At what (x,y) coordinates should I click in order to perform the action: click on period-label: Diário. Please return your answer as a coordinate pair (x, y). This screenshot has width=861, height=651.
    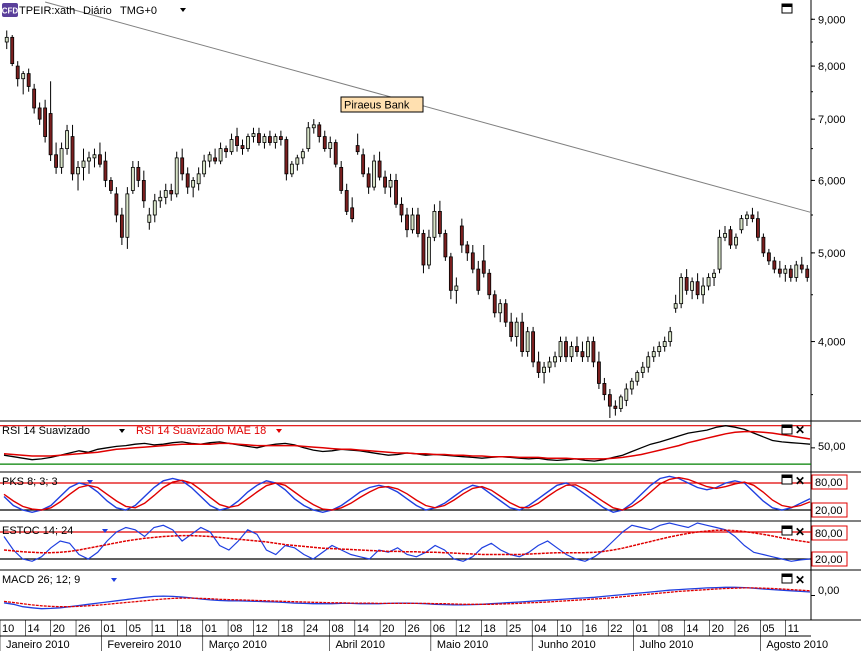
    Looking at the image, I should click on (97, 11).